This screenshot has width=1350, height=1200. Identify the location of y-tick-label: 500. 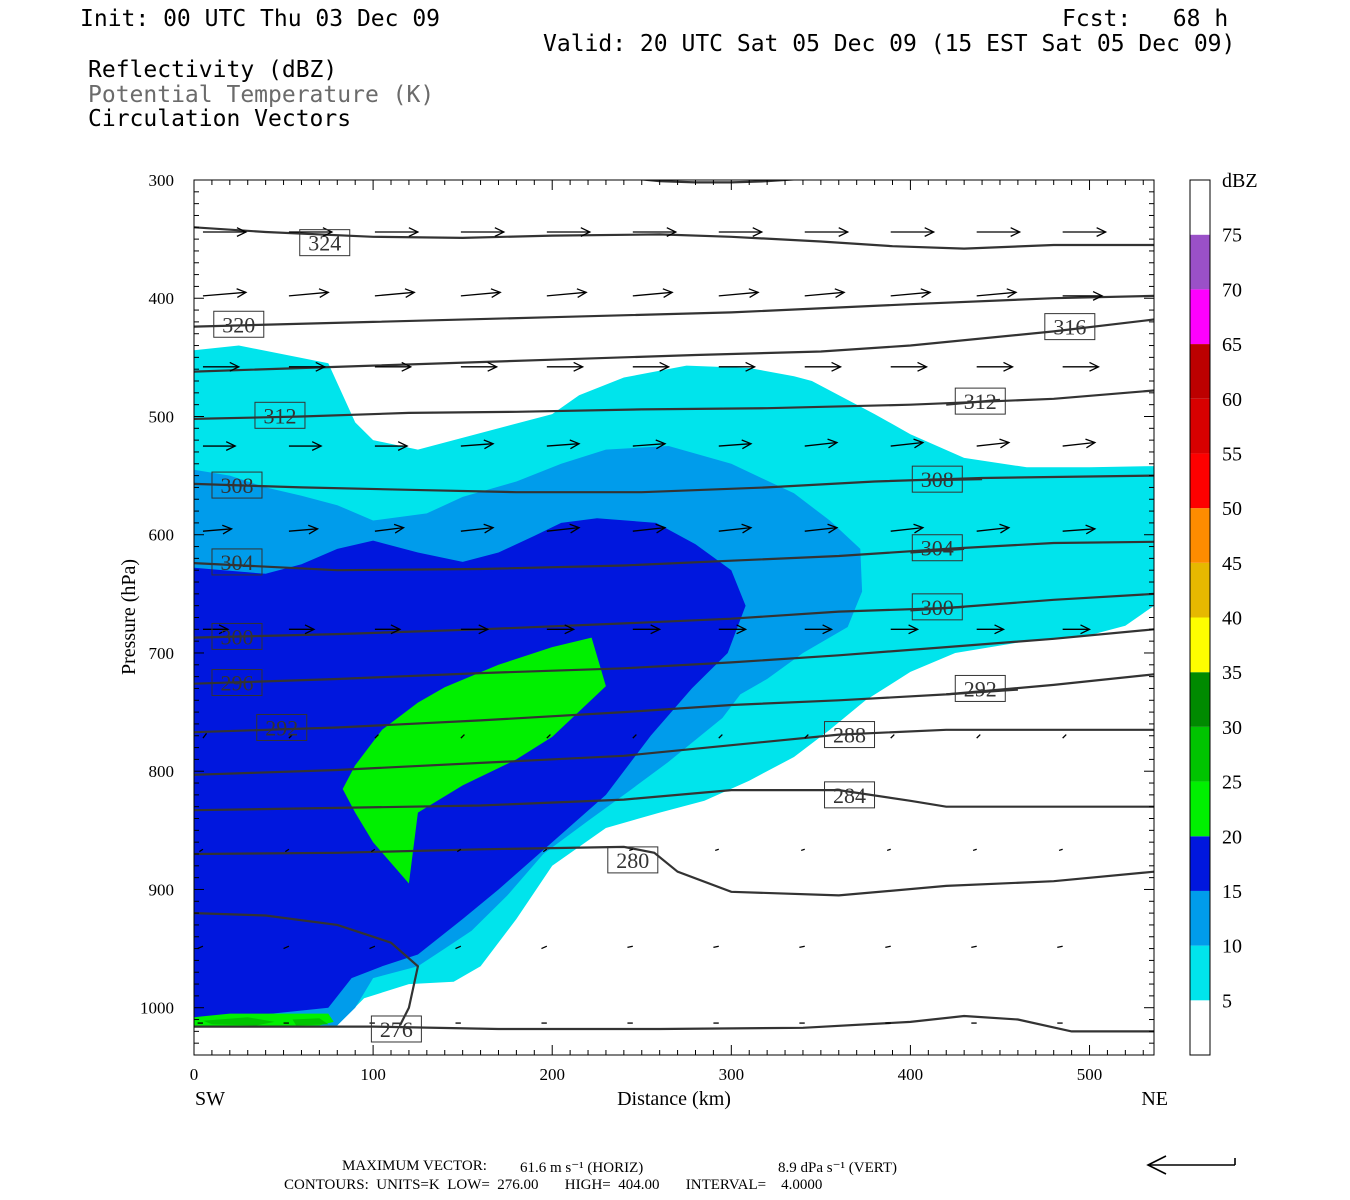
(162, 416).